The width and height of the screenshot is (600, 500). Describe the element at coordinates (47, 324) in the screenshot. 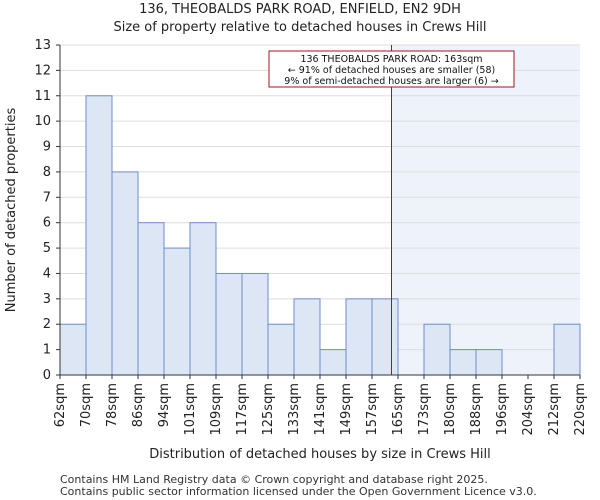

I see `y-tick-label: 2` at that location.